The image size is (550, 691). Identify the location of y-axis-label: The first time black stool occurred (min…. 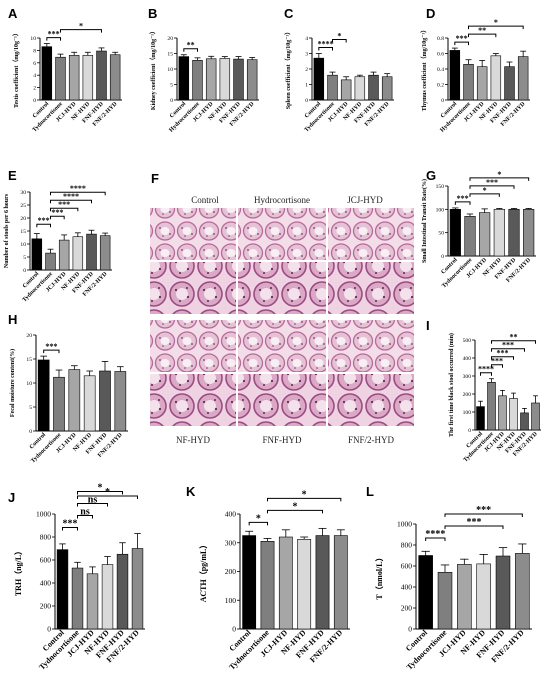
(451, 385).